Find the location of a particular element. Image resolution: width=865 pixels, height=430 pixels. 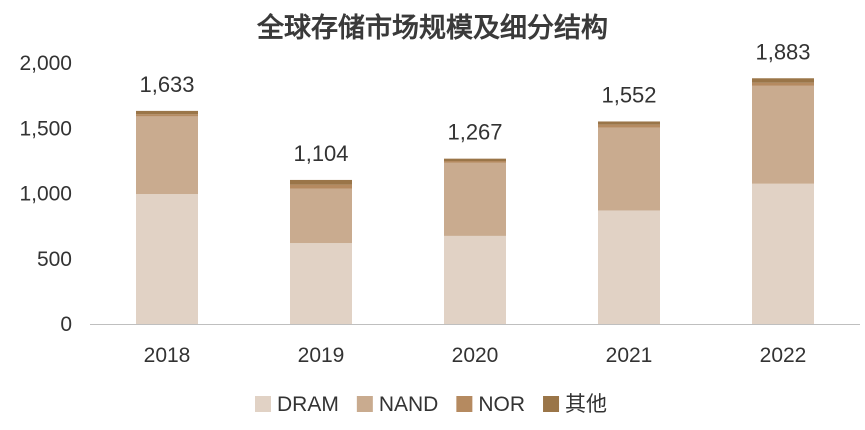

legend-label: NOR is located at coordinates (501, 404).